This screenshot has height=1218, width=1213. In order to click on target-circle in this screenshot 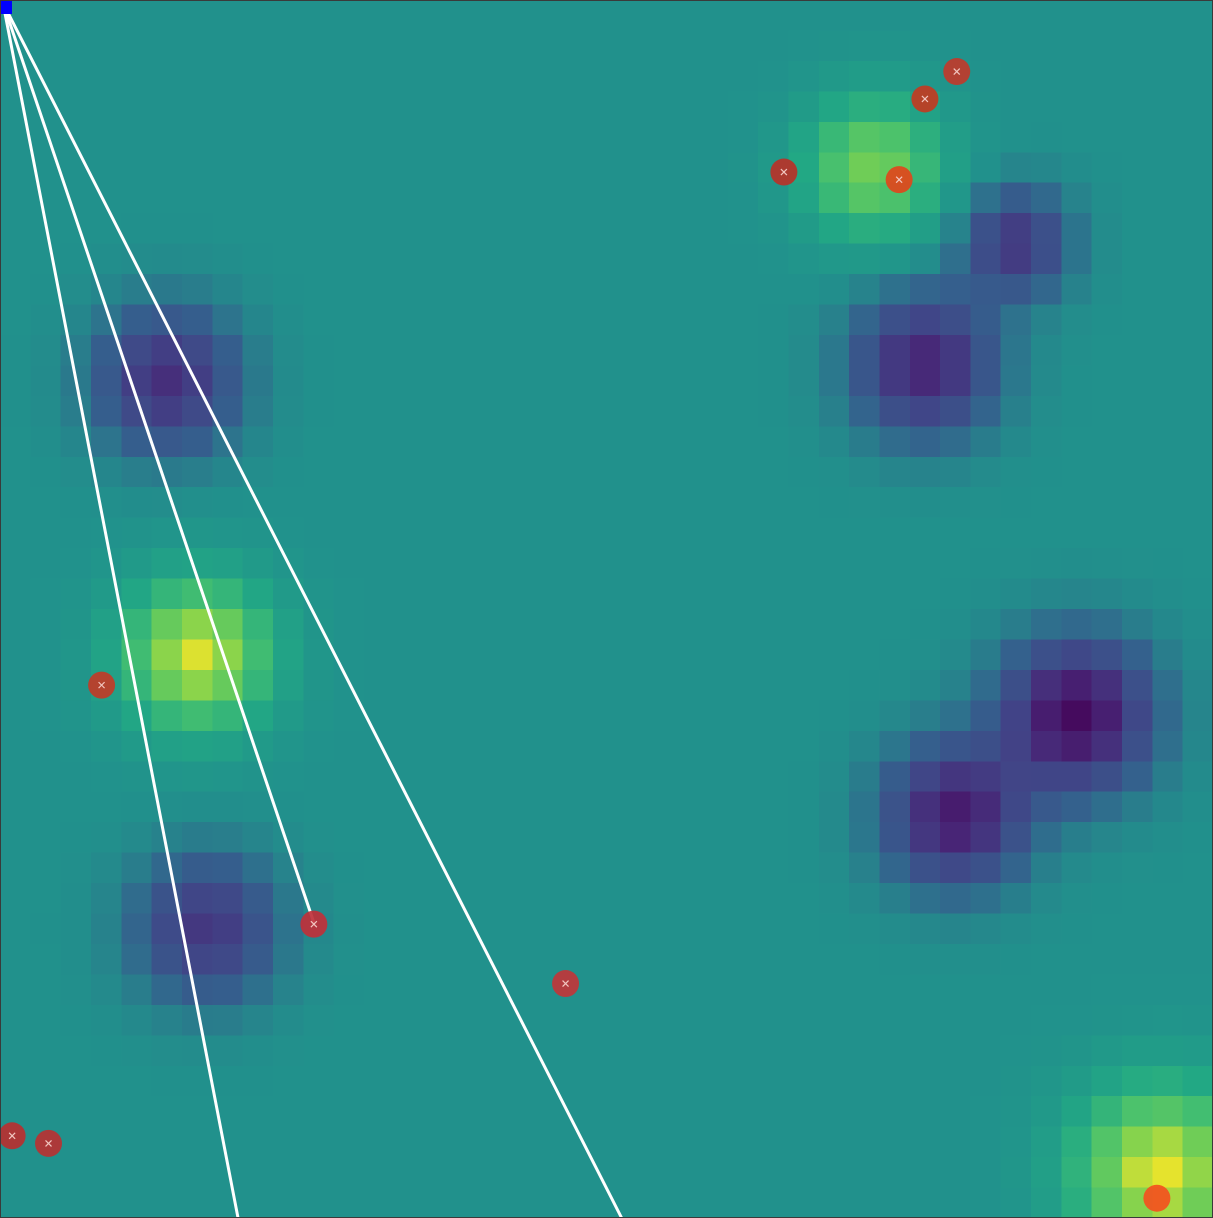, I will do `click(1157, 1198)`.